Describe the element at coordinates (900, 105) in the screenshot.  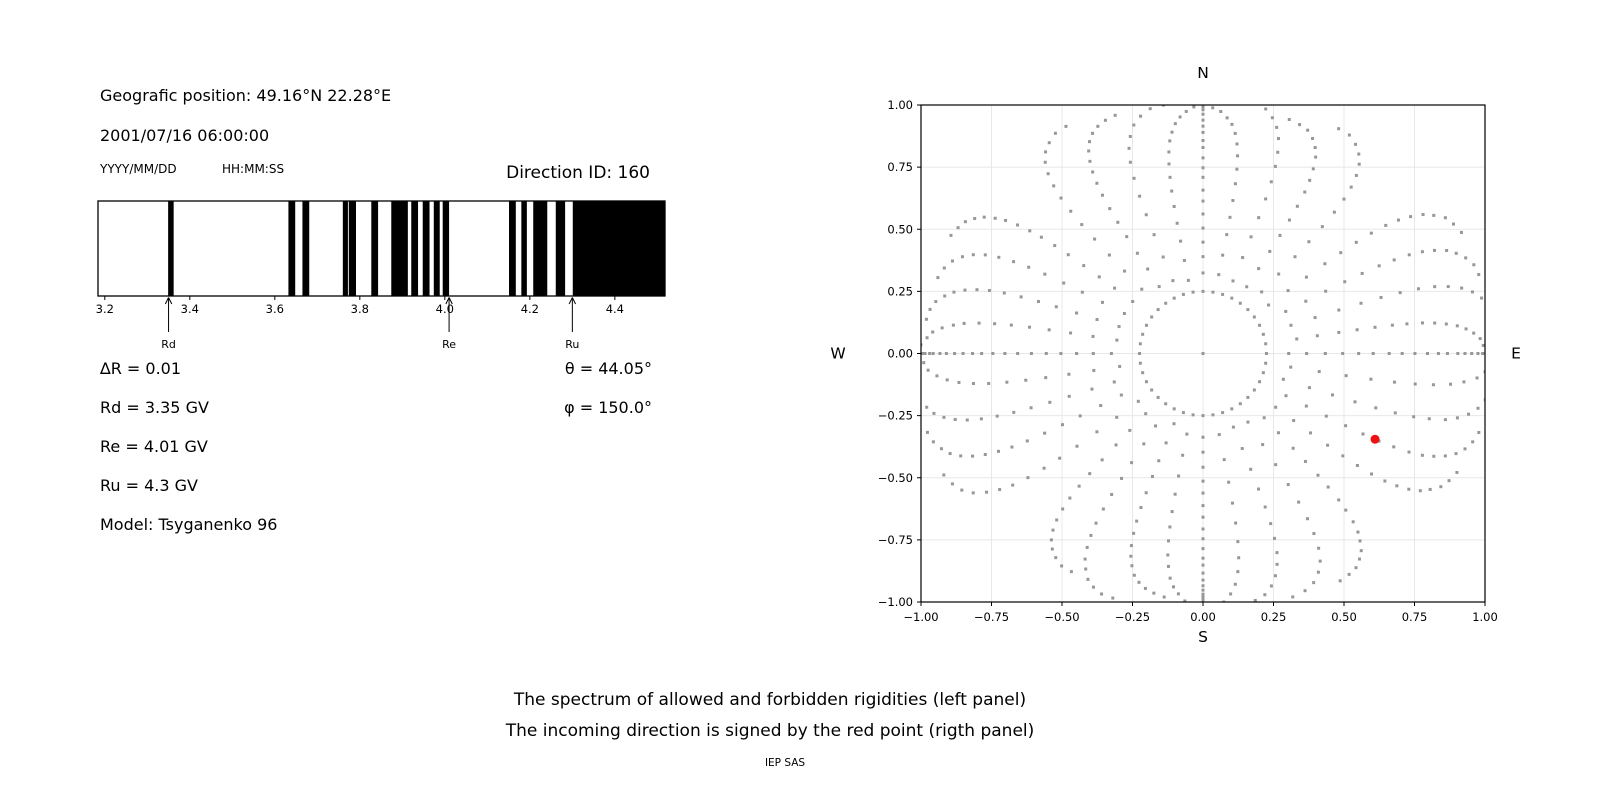
I see `y-tick-label: 1.00` at that location.